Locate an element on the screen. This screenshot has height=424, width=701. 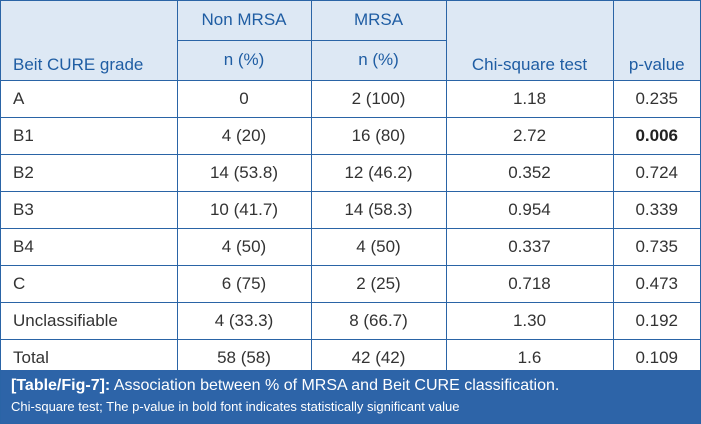
cell-grade: B2 is located at coordinates (89, 173).